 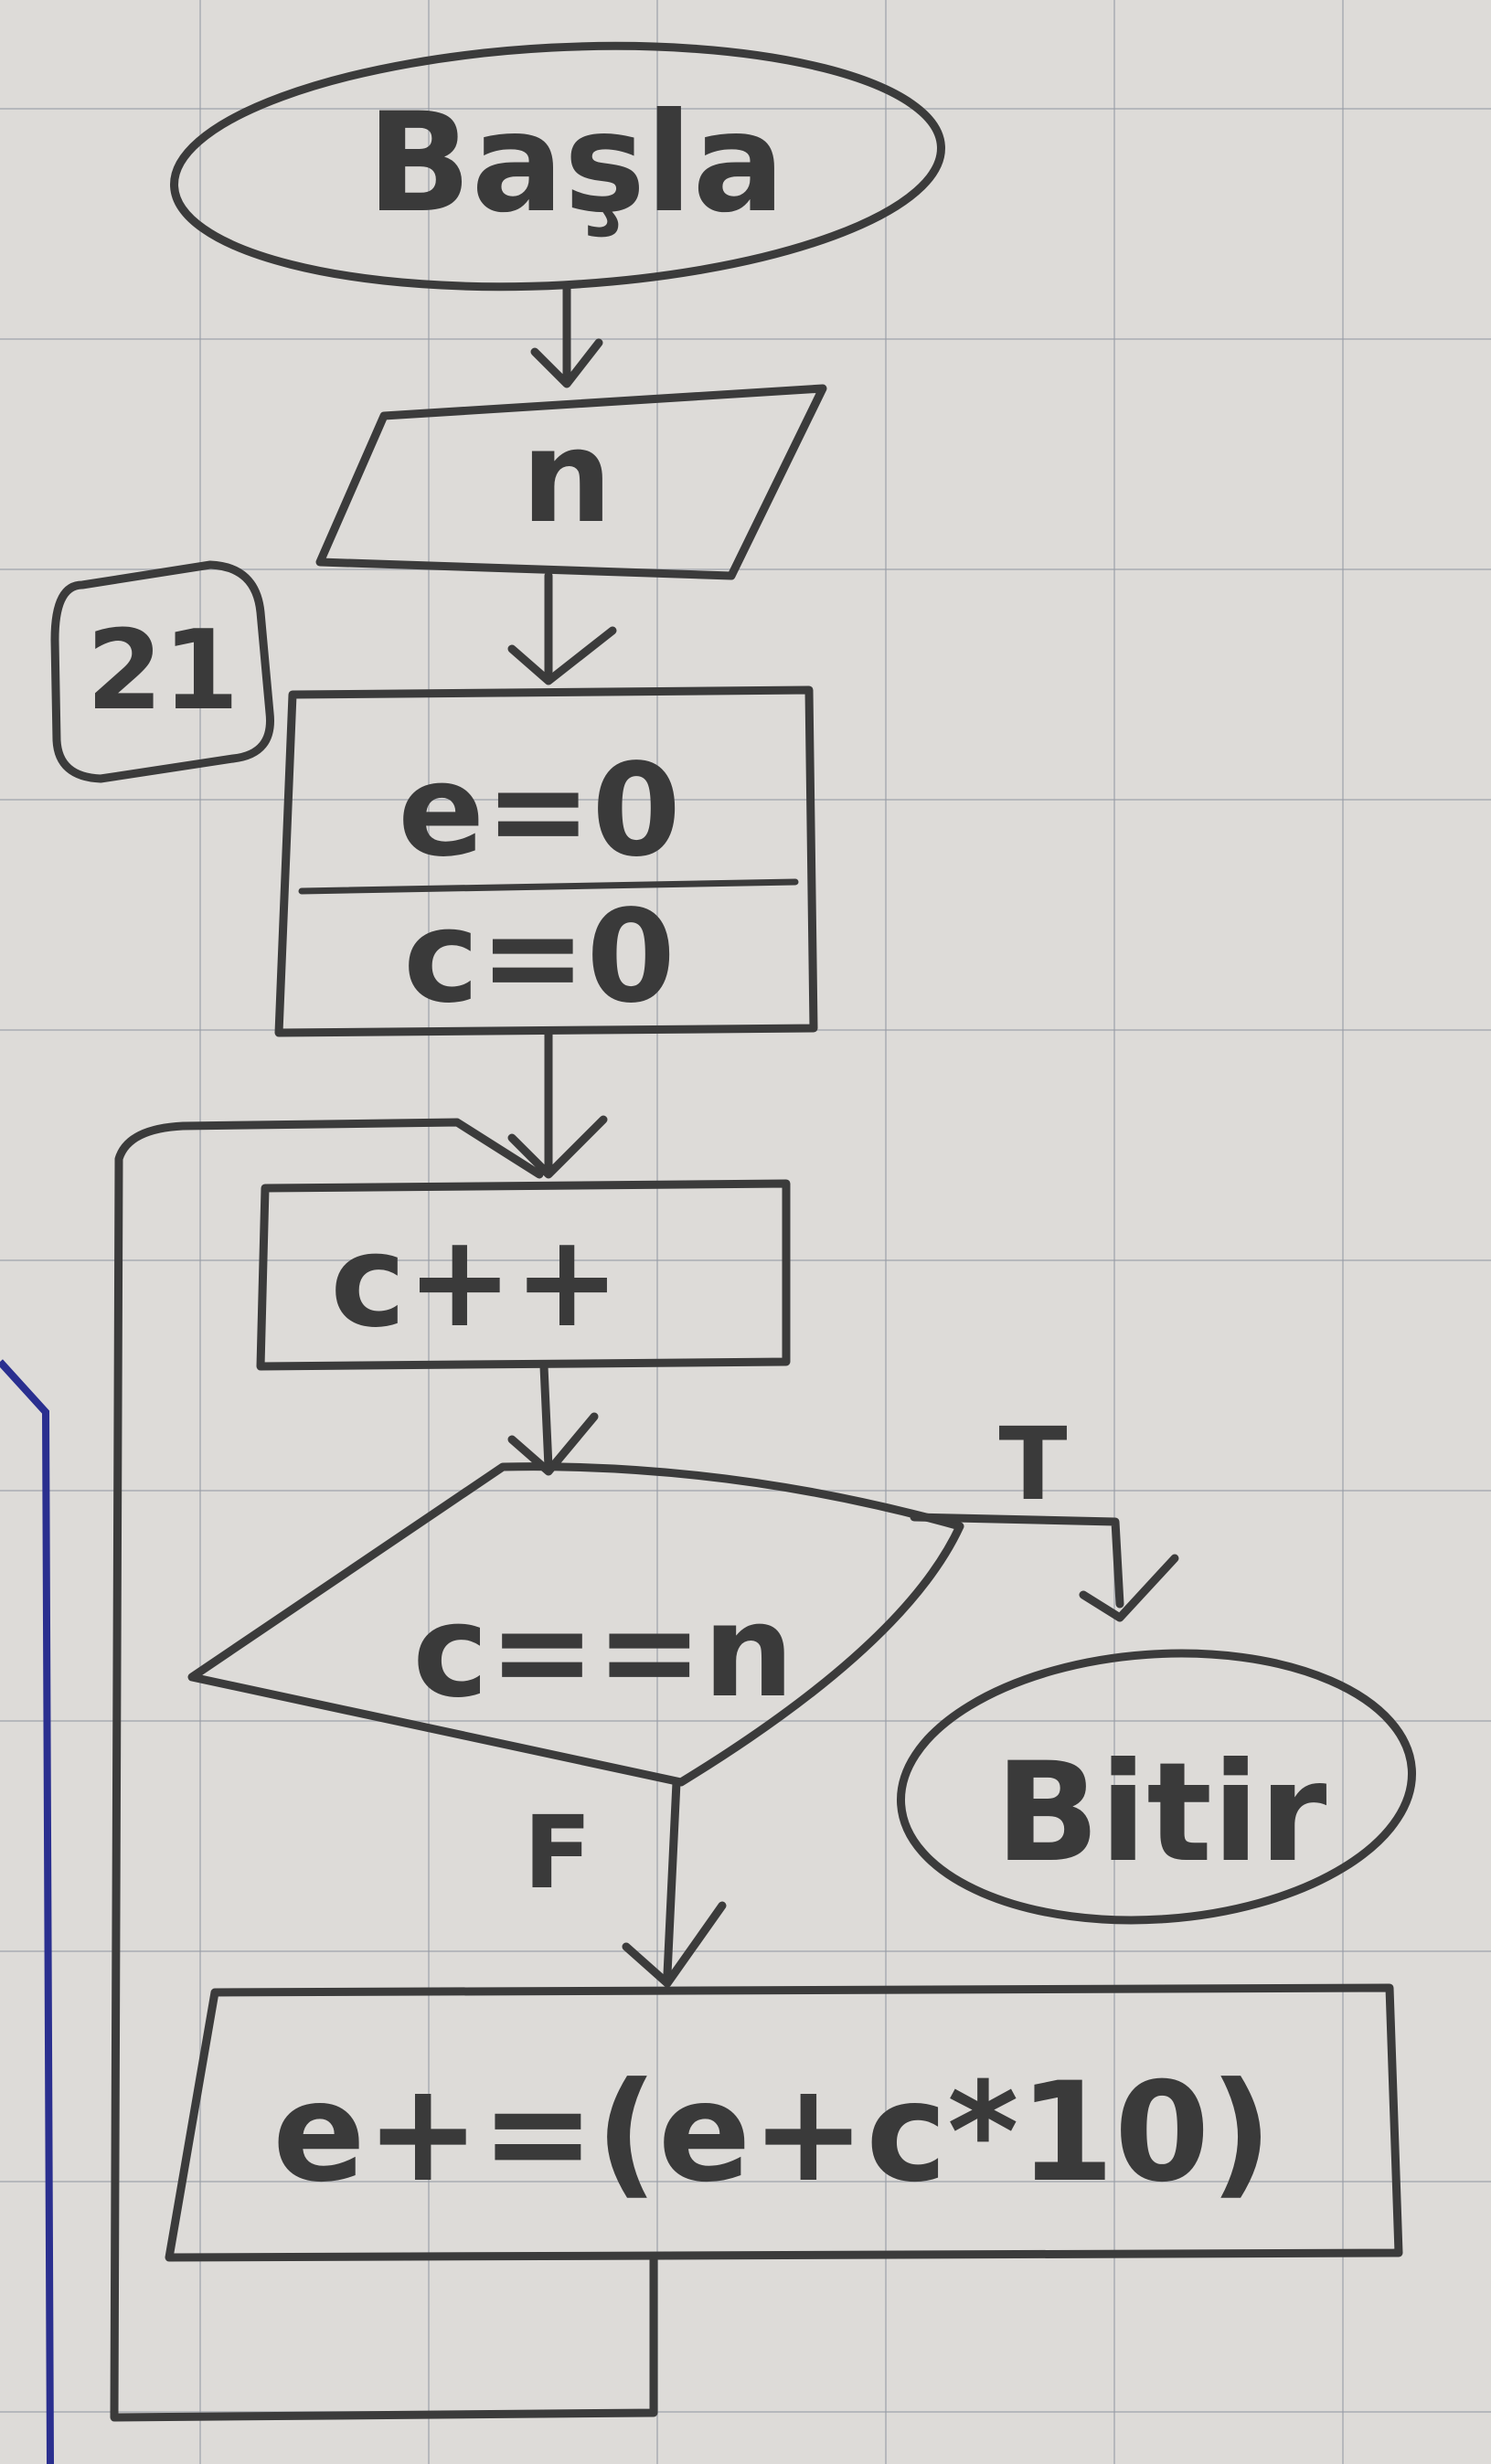 I want to click on start-node: Başla, so click(x=557, y=166).